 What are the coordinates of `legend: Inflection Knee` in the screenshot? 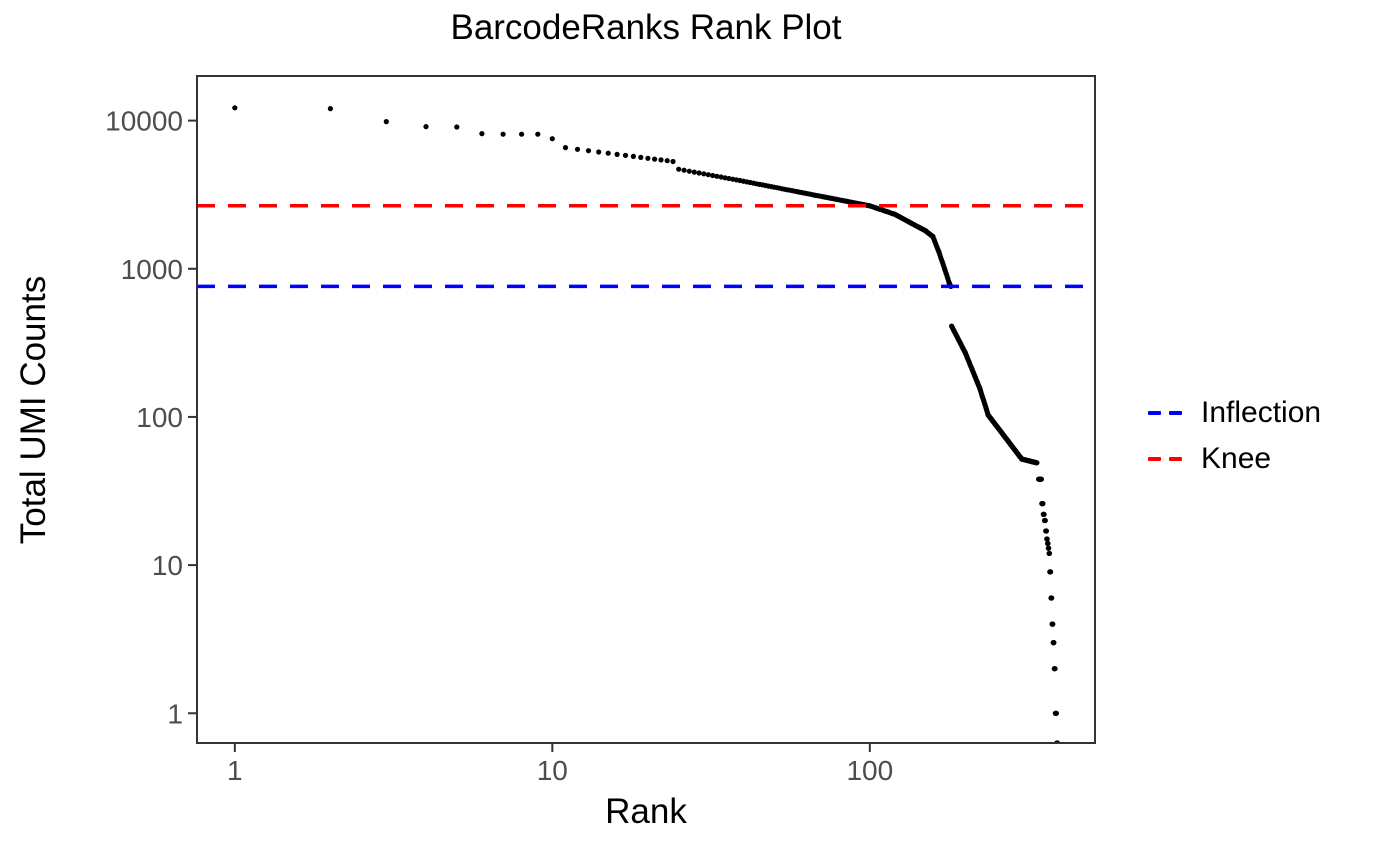 It's located at (1234, 436).